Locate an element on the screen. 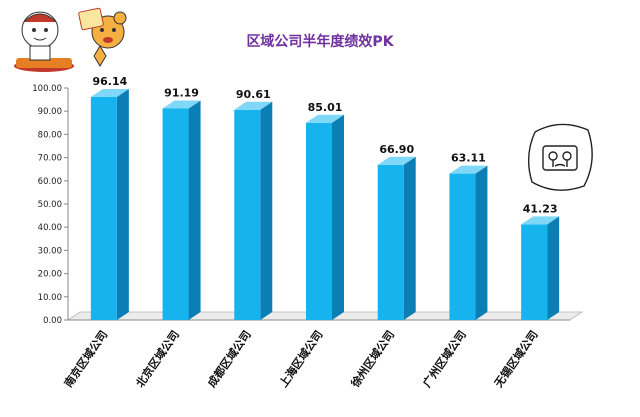 The width and height of the screenshot is (640, 417). y-tick-label: 10.00 is located at coordinates (50, 298).